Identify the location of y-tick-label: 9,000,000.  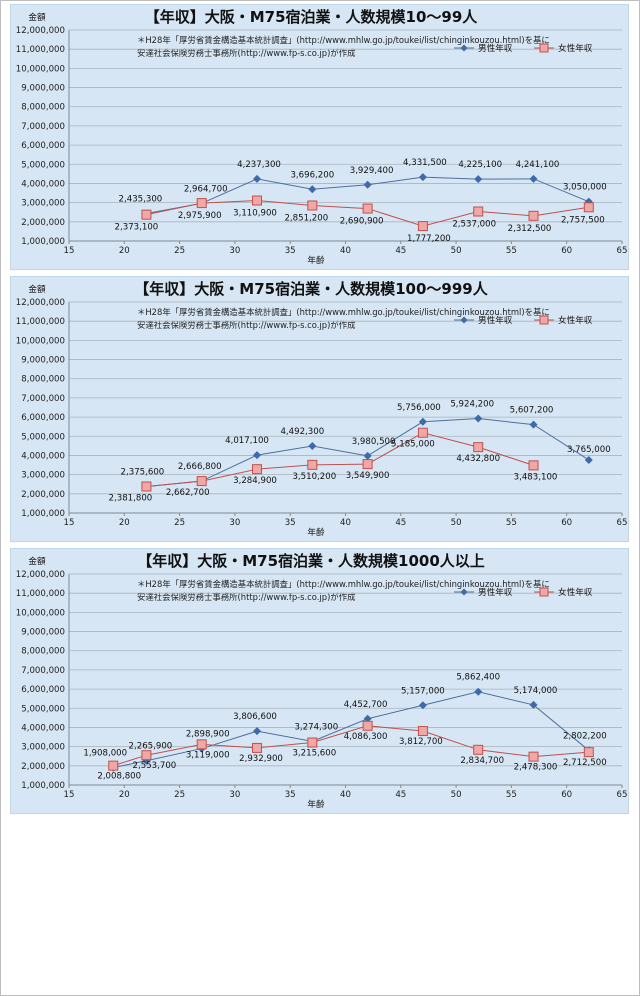
(43, 89).